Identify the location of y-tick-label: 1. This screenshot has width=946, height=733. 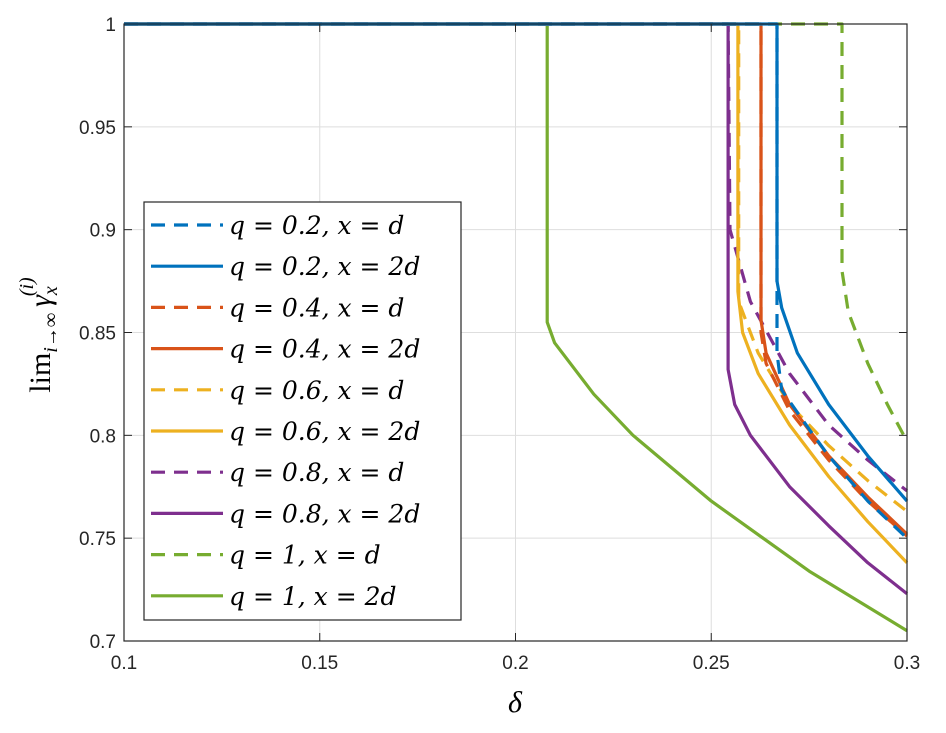
(110, 25).